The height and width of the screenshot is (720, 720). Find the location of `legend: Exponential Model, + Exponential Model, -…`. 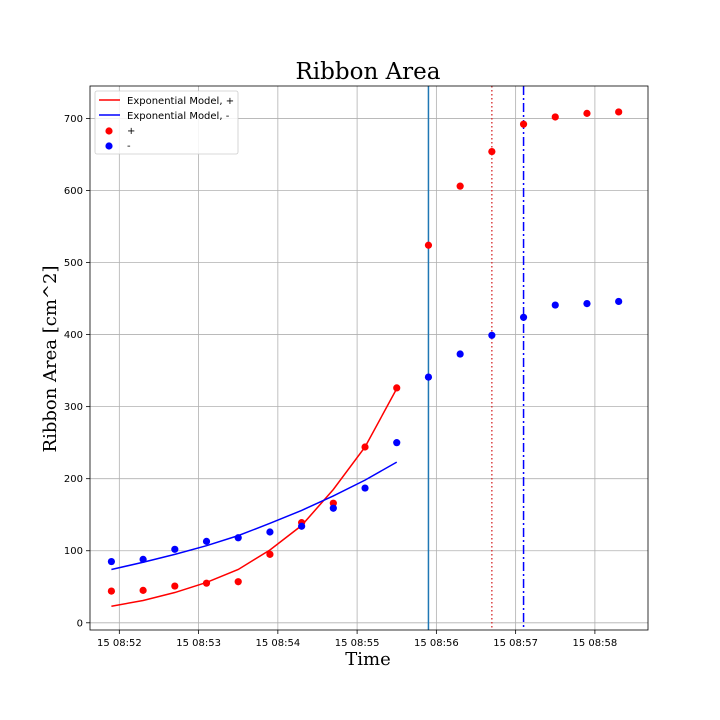

legend: Exponential Model, + Exponential Model, -… is located at coordinates (166, 122).